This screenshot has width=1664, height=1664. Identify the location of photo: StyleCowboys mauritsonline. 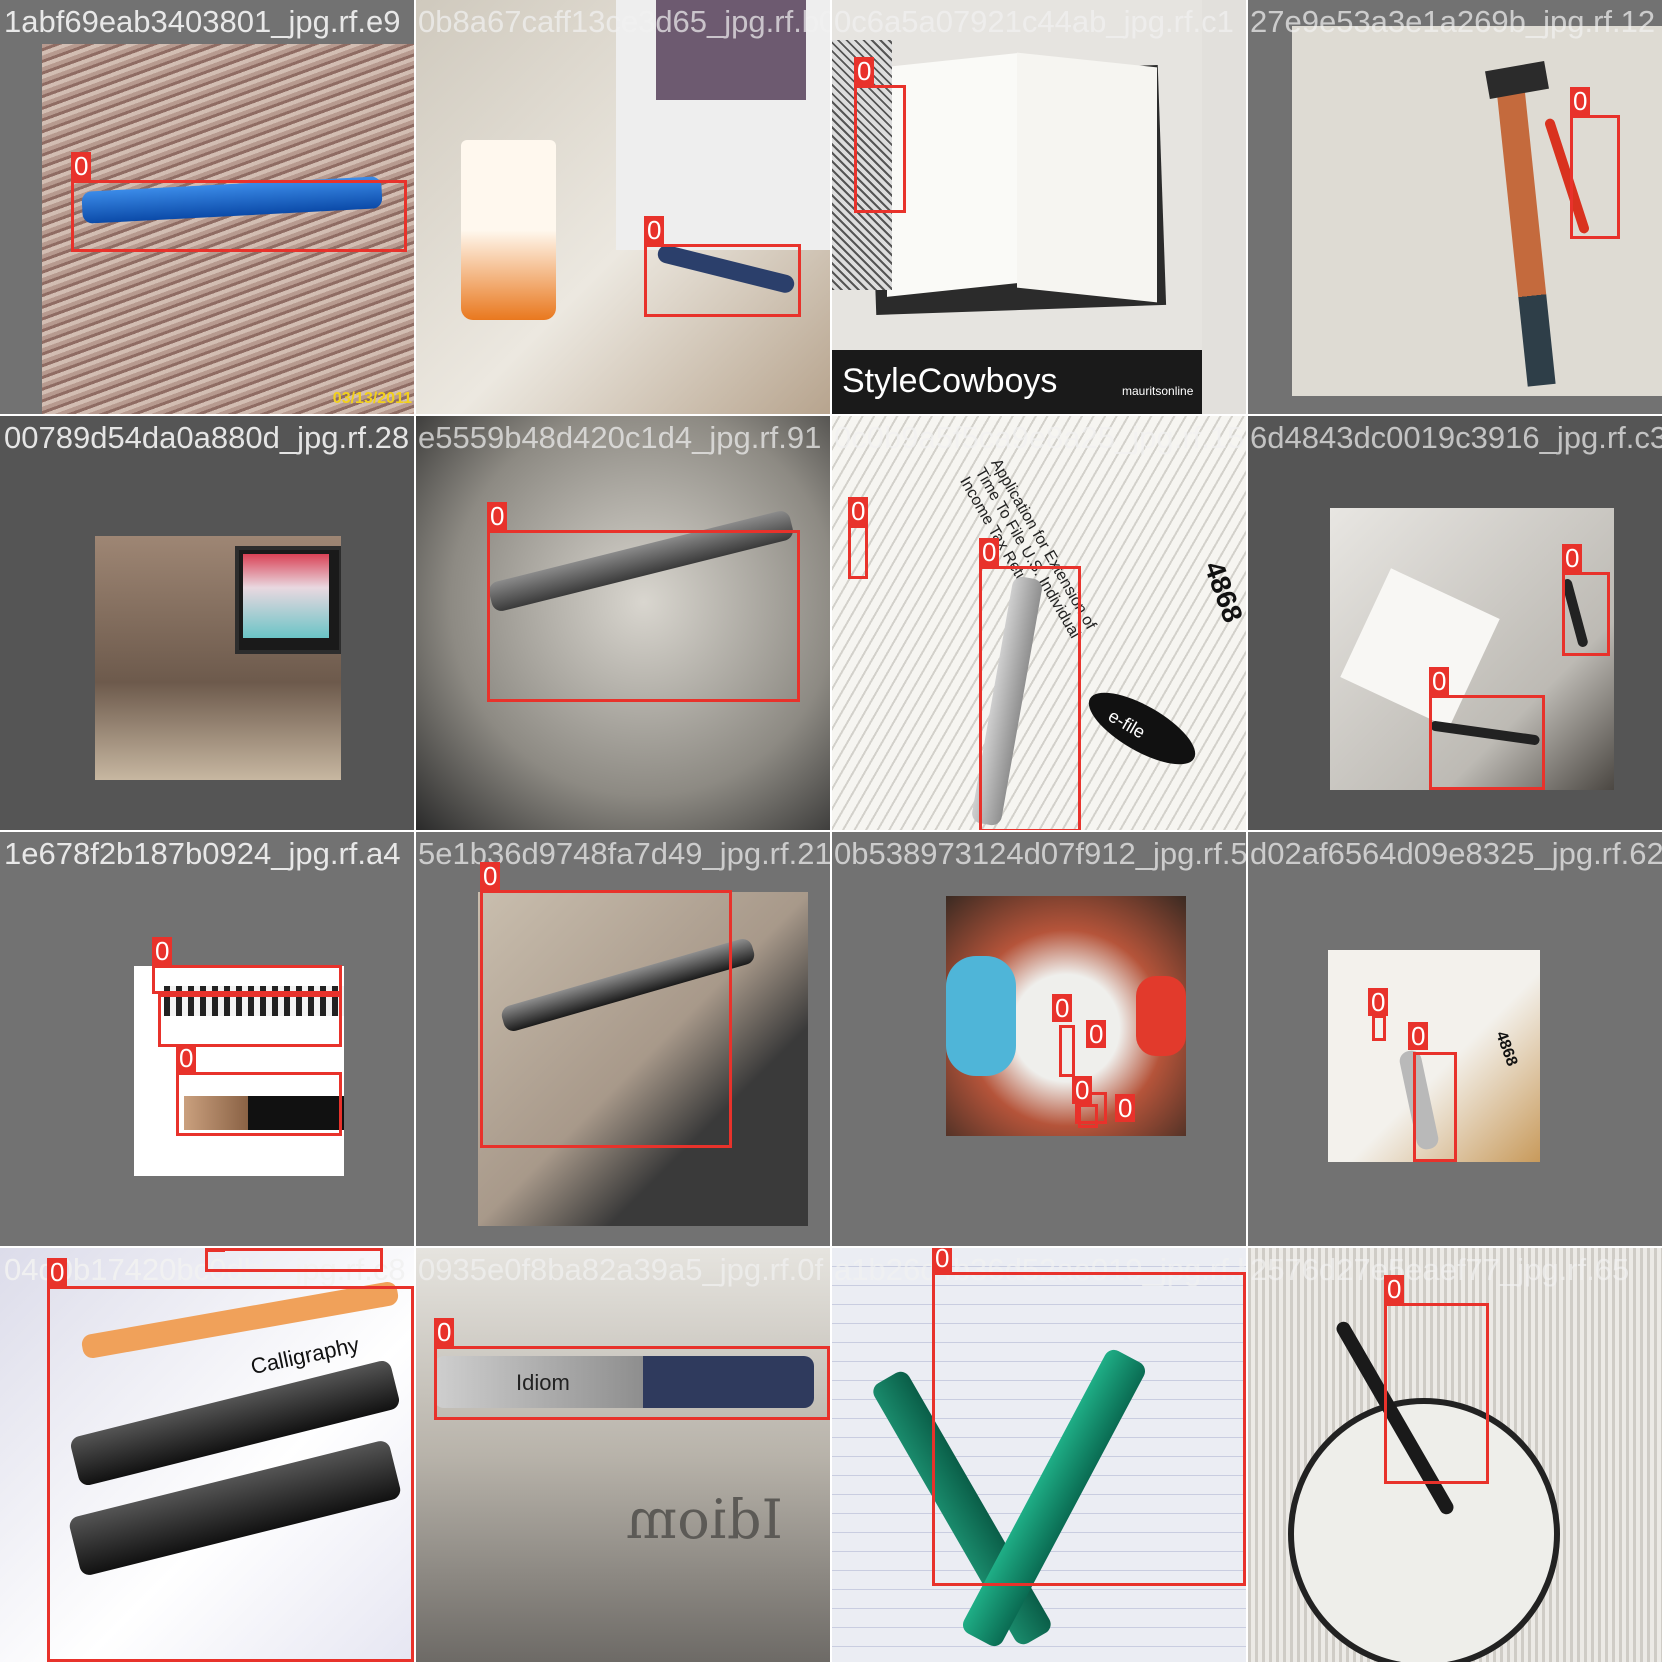
(1017, 207).